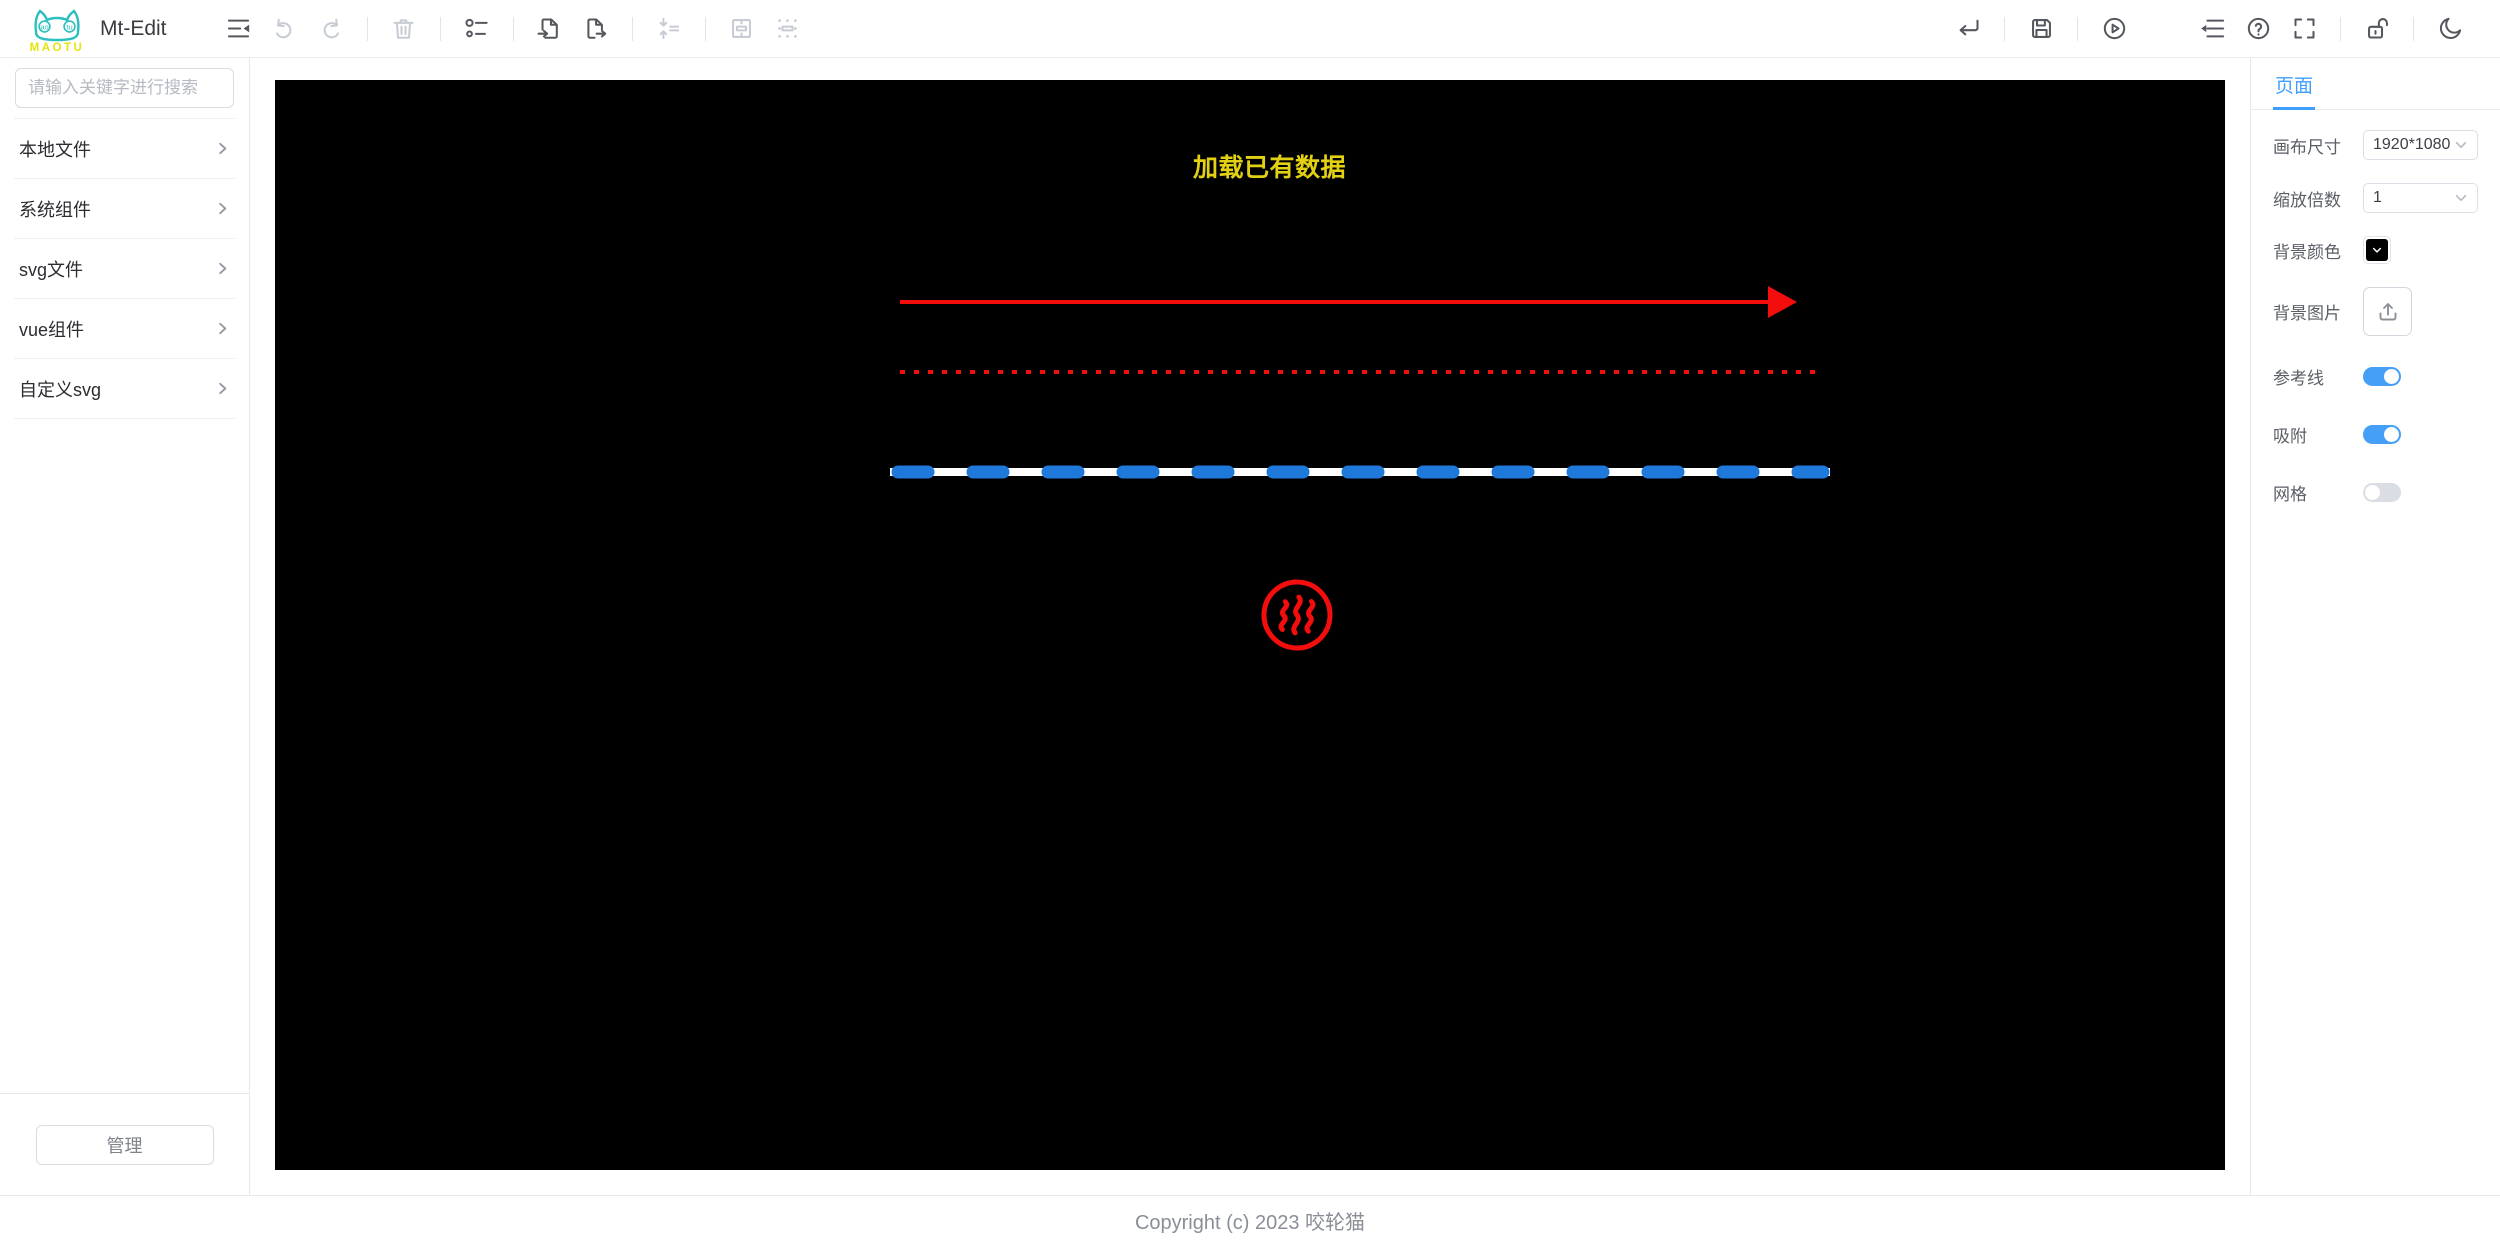  Describe the element at coordinates (124, 269) in the screenshot. I see `sidebar-item-svg-files: svg文件` at that location.